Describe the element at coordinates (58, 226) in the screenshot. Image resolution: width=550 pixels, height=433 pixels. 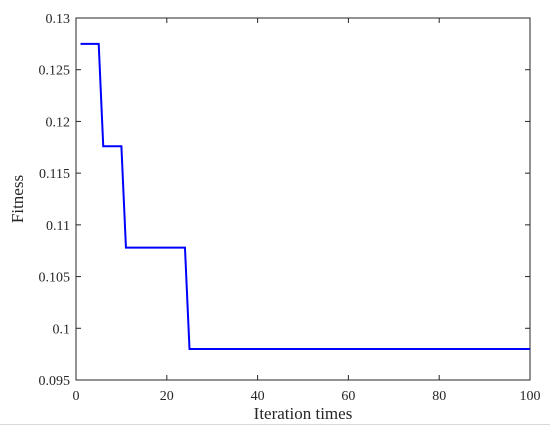
I see `y-tick-label: 0.11` at that location.